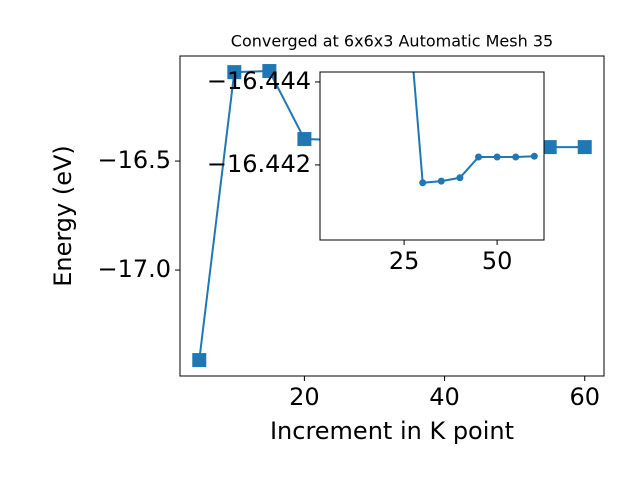 This screenshot has height=484, width=640. I want to click on y-tick-label: −16.444, so click(259, 81).